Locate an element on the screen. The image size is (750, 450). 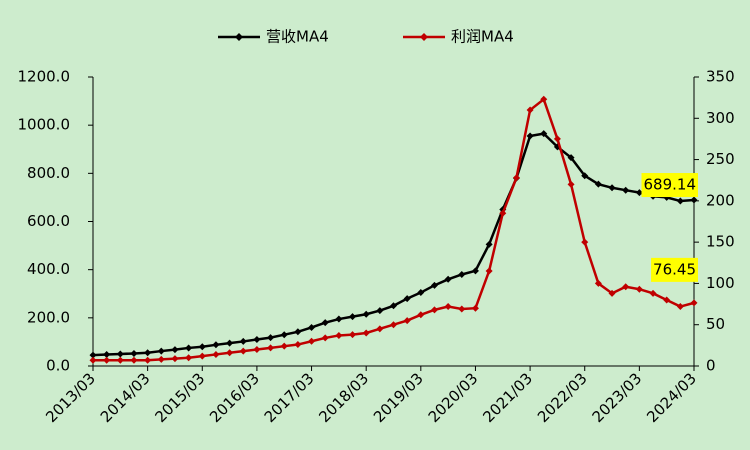
y2-tick-label: 50 is located at coordinates (715, 324).